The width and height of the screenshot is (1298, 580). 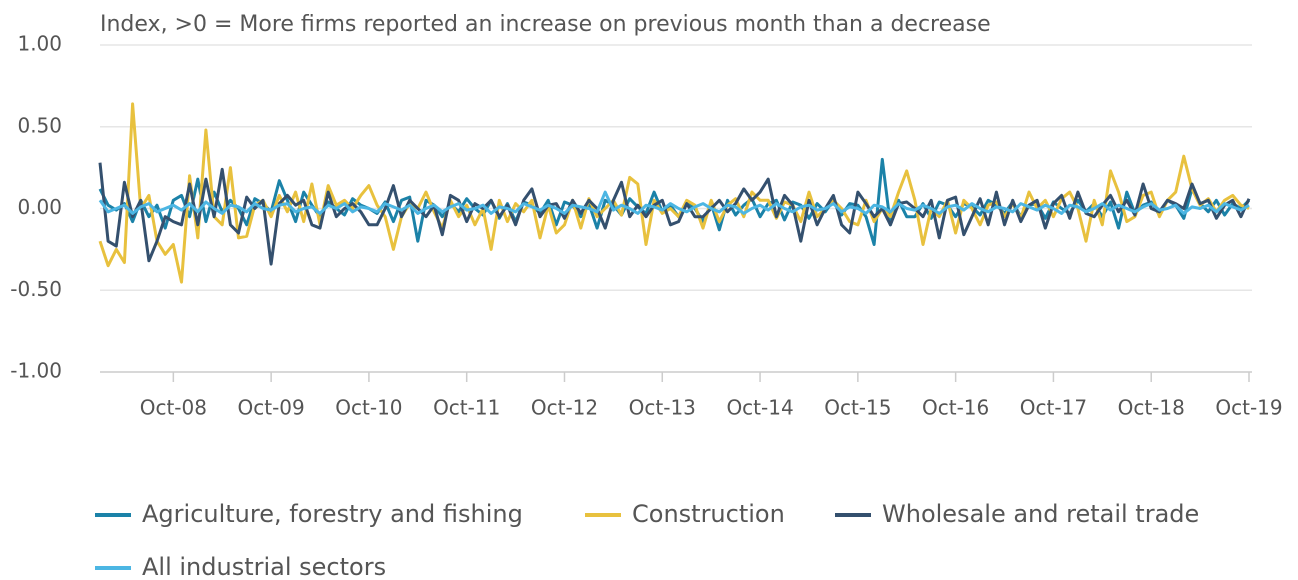 I want to click on x-tick-label: Oct-17, so click(x=1053, y=408).